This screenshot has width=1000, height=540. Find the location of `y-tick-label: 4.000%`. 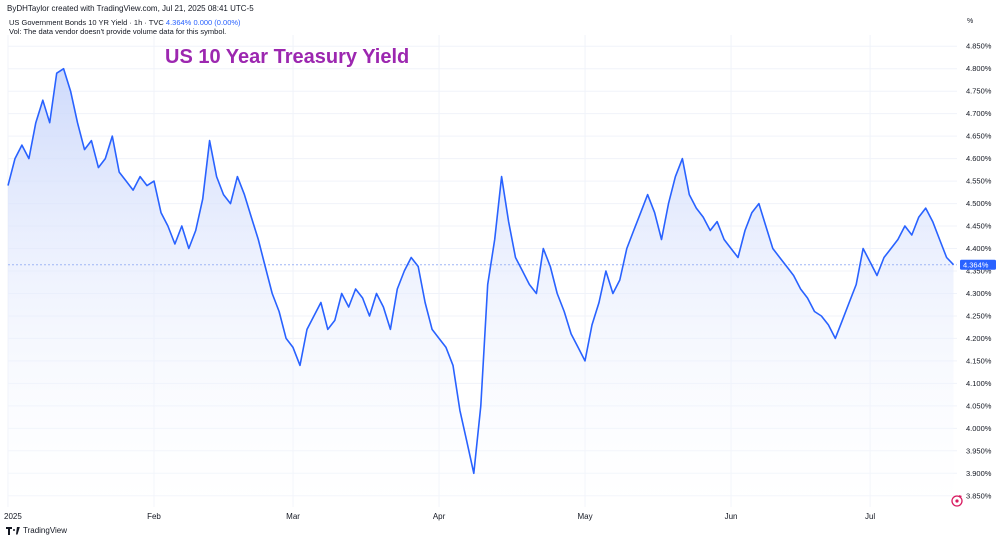

y-tick-label: 4.000% is located at coordinates (979, 428).